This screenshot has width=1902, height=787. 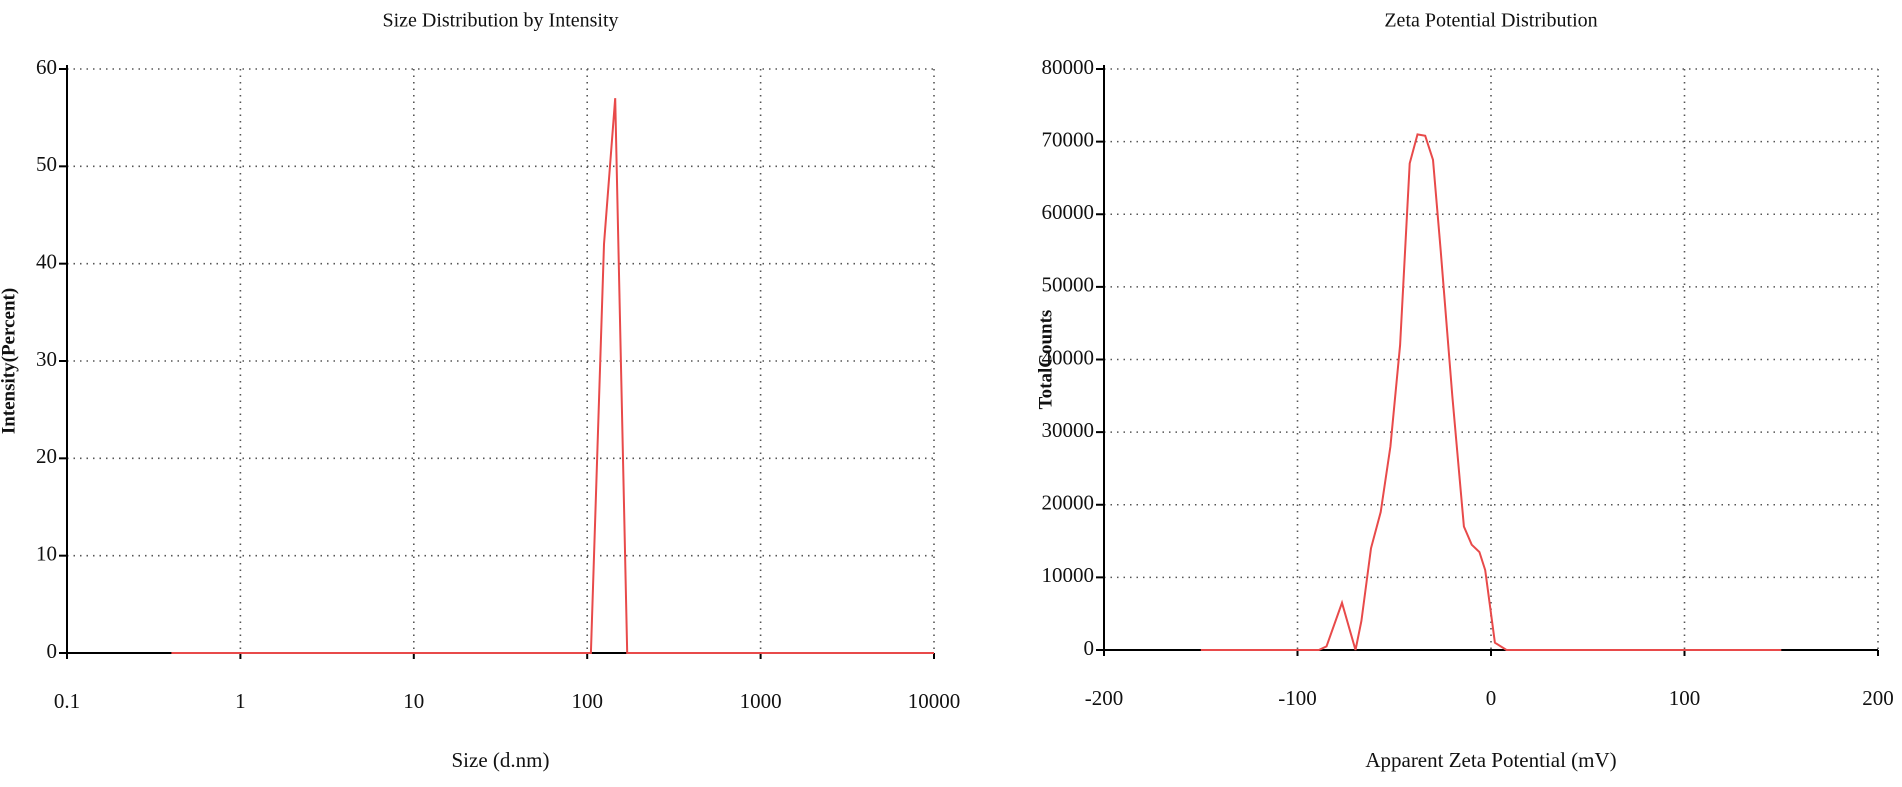 I want to click on x-tick-label: 1000, so click(x=761, y=701).